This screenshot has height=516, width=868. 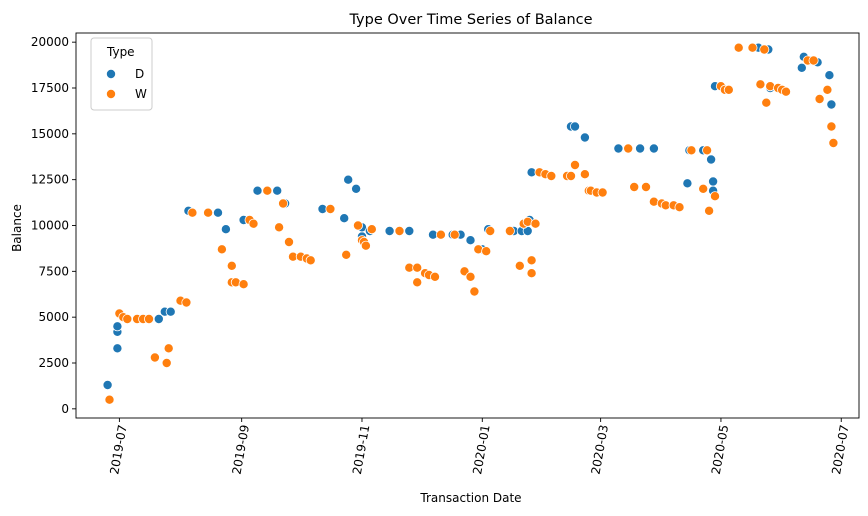 What do you see at coordinates (481, 450) in the screenshot?
I see `x-tick-label: 2020-01` at bounding box center [481, 450].